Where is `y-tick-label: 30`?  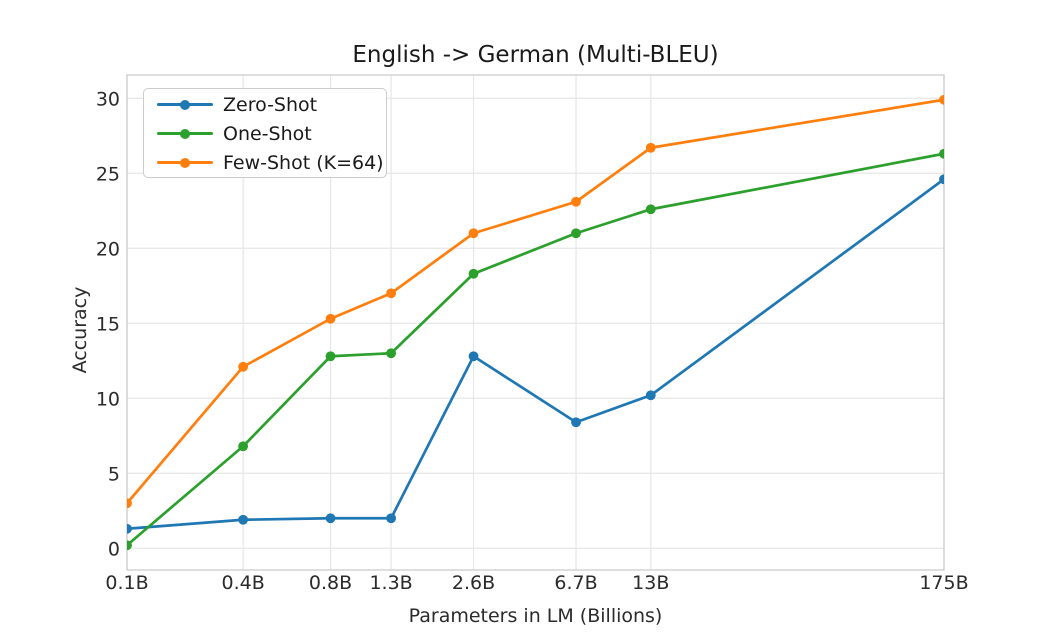 y-tick-label: 30 is located at coordinates (108, 99).